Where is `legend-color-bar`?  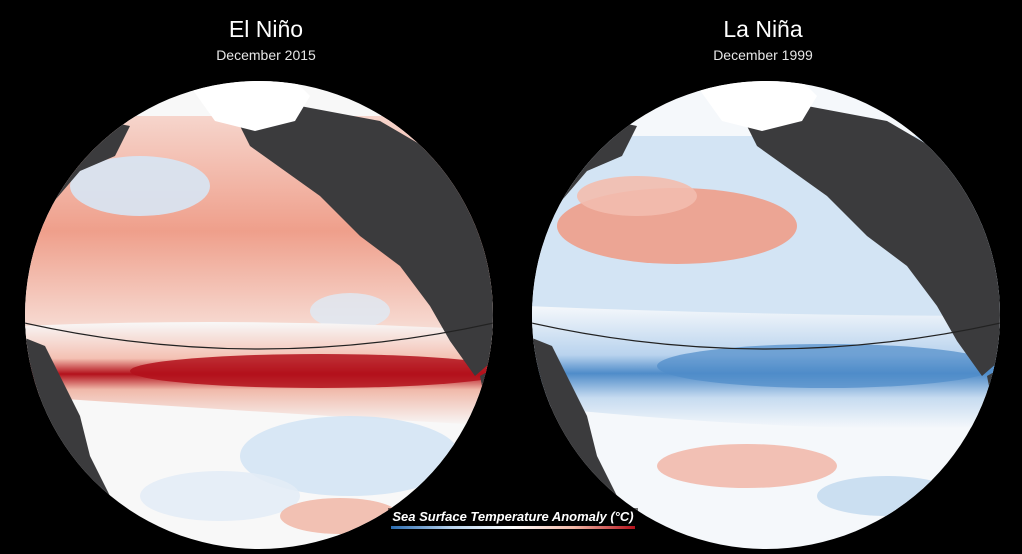 legend-color-bar is located at coordinates (513, 527).